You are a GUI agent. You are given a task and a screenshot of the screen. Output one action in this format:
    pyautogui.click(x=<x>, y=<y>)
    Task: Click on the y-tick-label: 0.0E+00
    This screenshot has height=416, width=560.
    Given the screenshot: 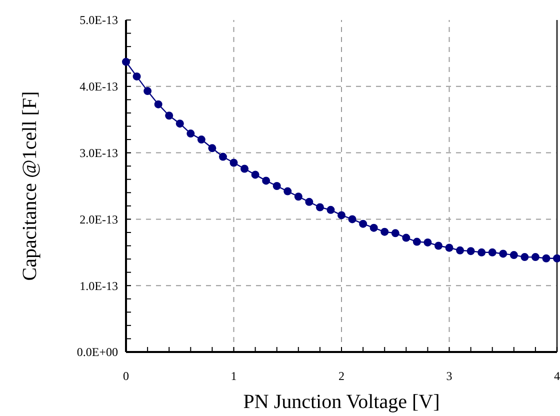 What is the action you would take?
    pyautogui.click(x=97, y=352)
    